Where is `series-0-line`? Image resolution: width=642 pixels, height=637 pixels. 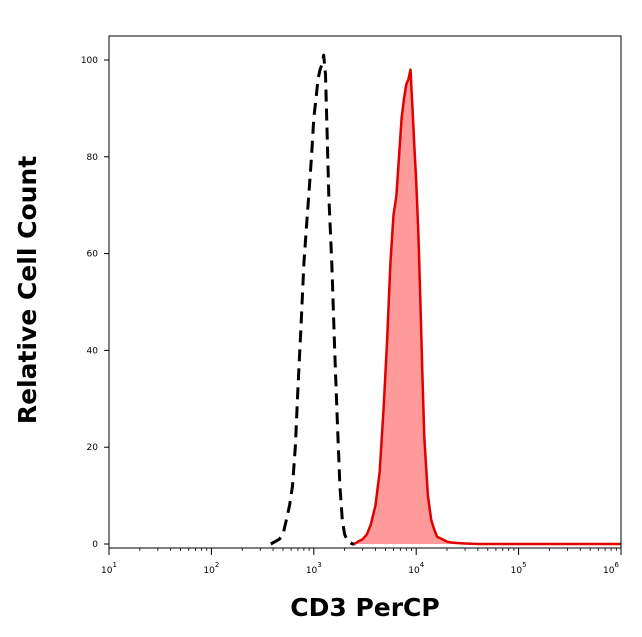
series-0-line is located at coordinates (312, 299).